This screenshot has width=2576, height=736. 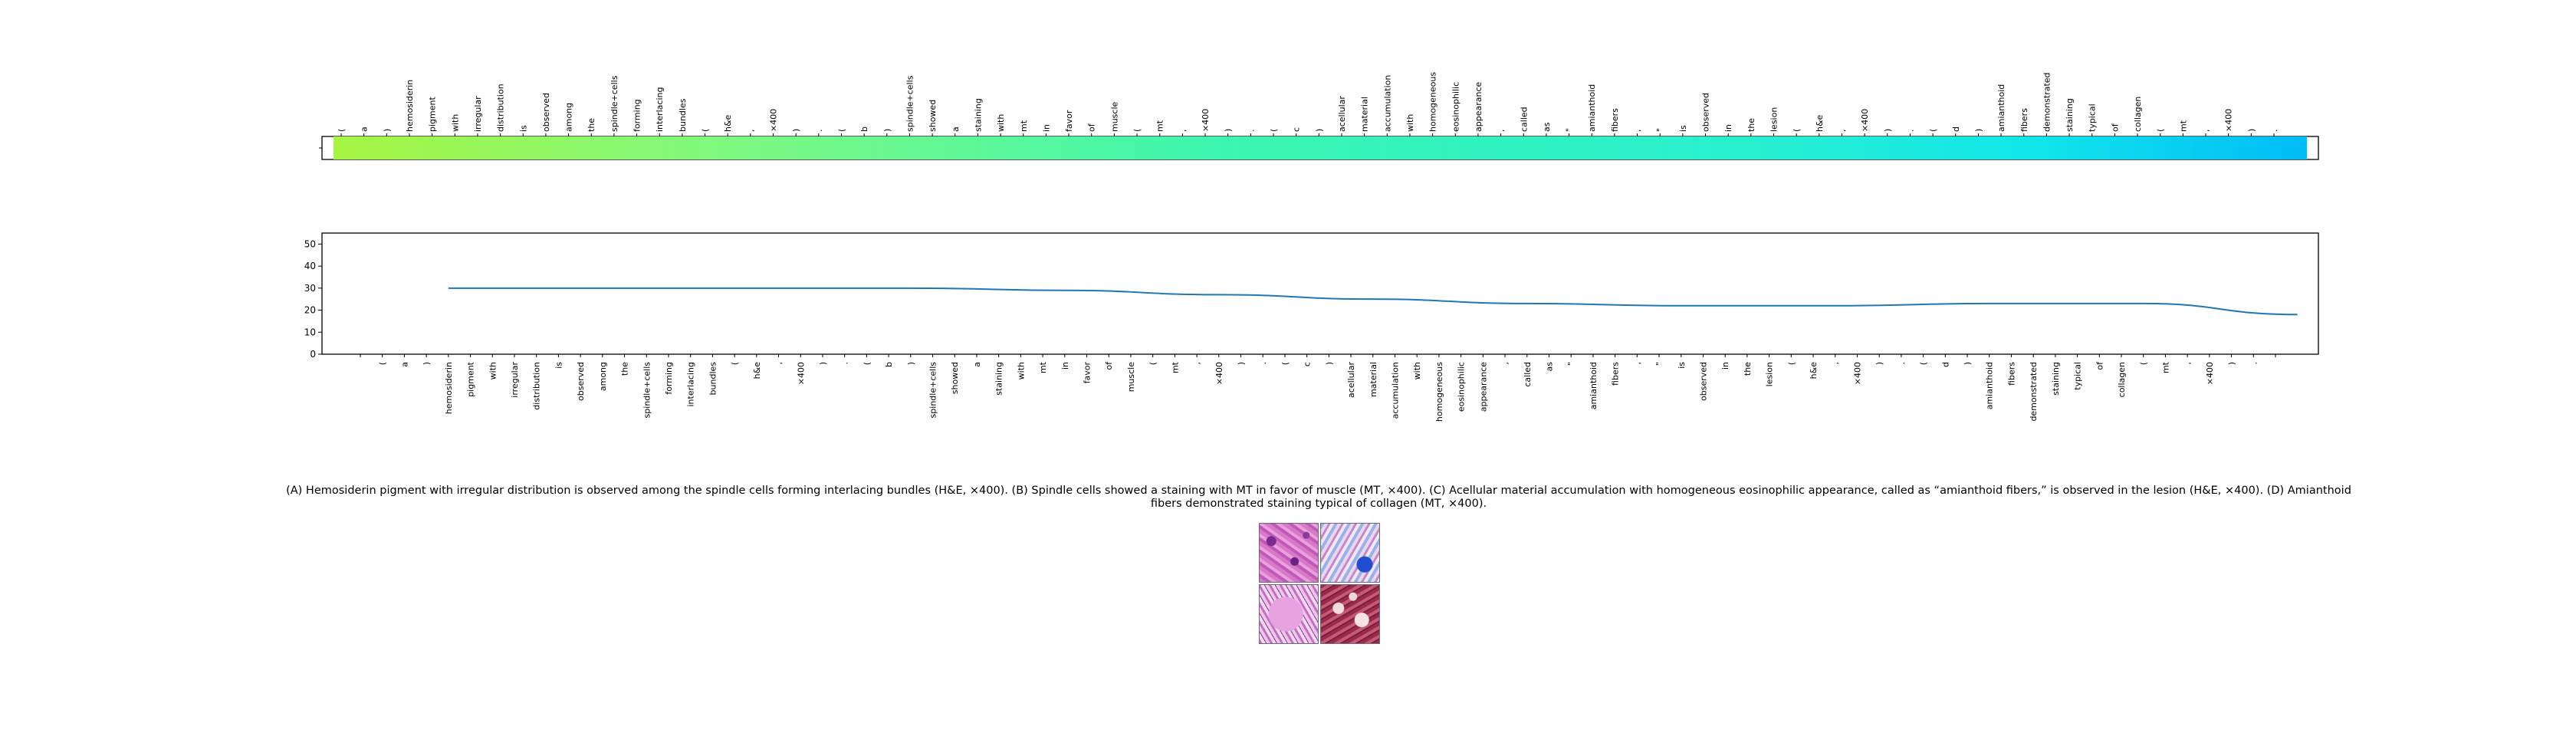 I want to click on y-axis: 0 10 20 30 40 50, so click(x=313, y=299).